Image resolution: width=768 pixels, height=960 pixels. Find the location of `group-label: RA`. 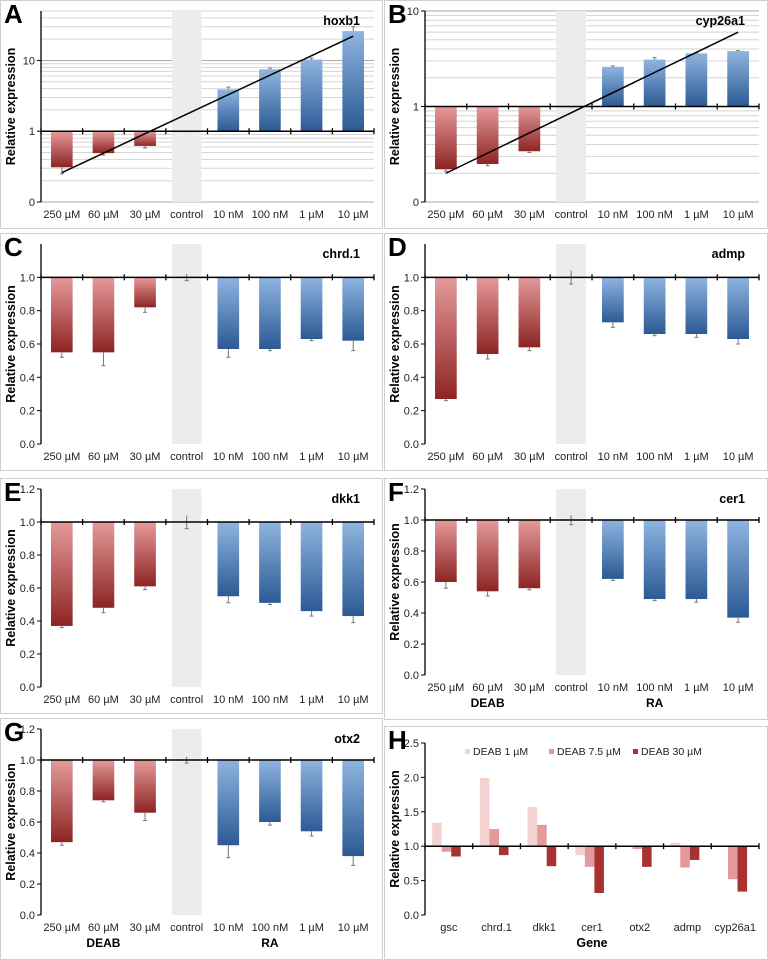

group-label: RA is located at coordinates (270, 943).